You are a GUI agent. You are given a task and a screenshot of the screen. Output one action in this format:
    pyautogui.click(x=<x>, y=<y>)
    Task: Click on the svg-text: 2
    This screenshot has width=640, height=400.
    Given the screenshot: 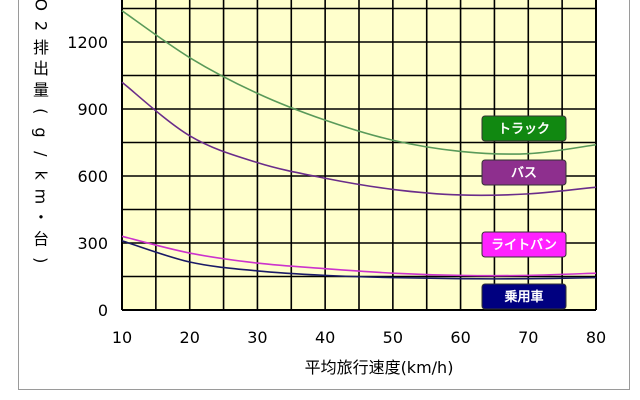 What is the action you would take?
    pyautogui.click(x=41, y=26)
    